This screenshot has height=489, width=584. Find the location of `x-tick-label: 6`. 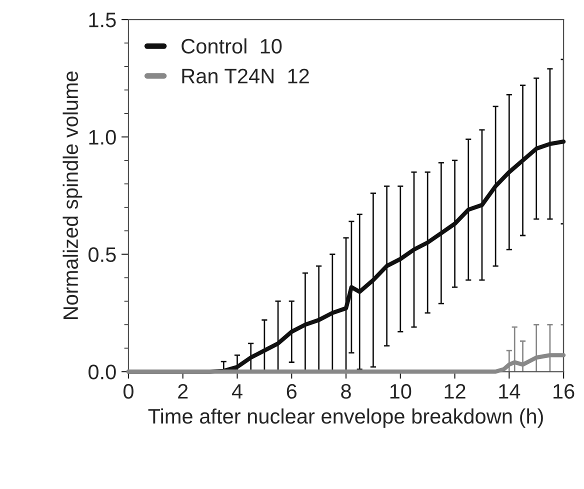

x-tick-label: 6 is located at coordinates (291, 391).